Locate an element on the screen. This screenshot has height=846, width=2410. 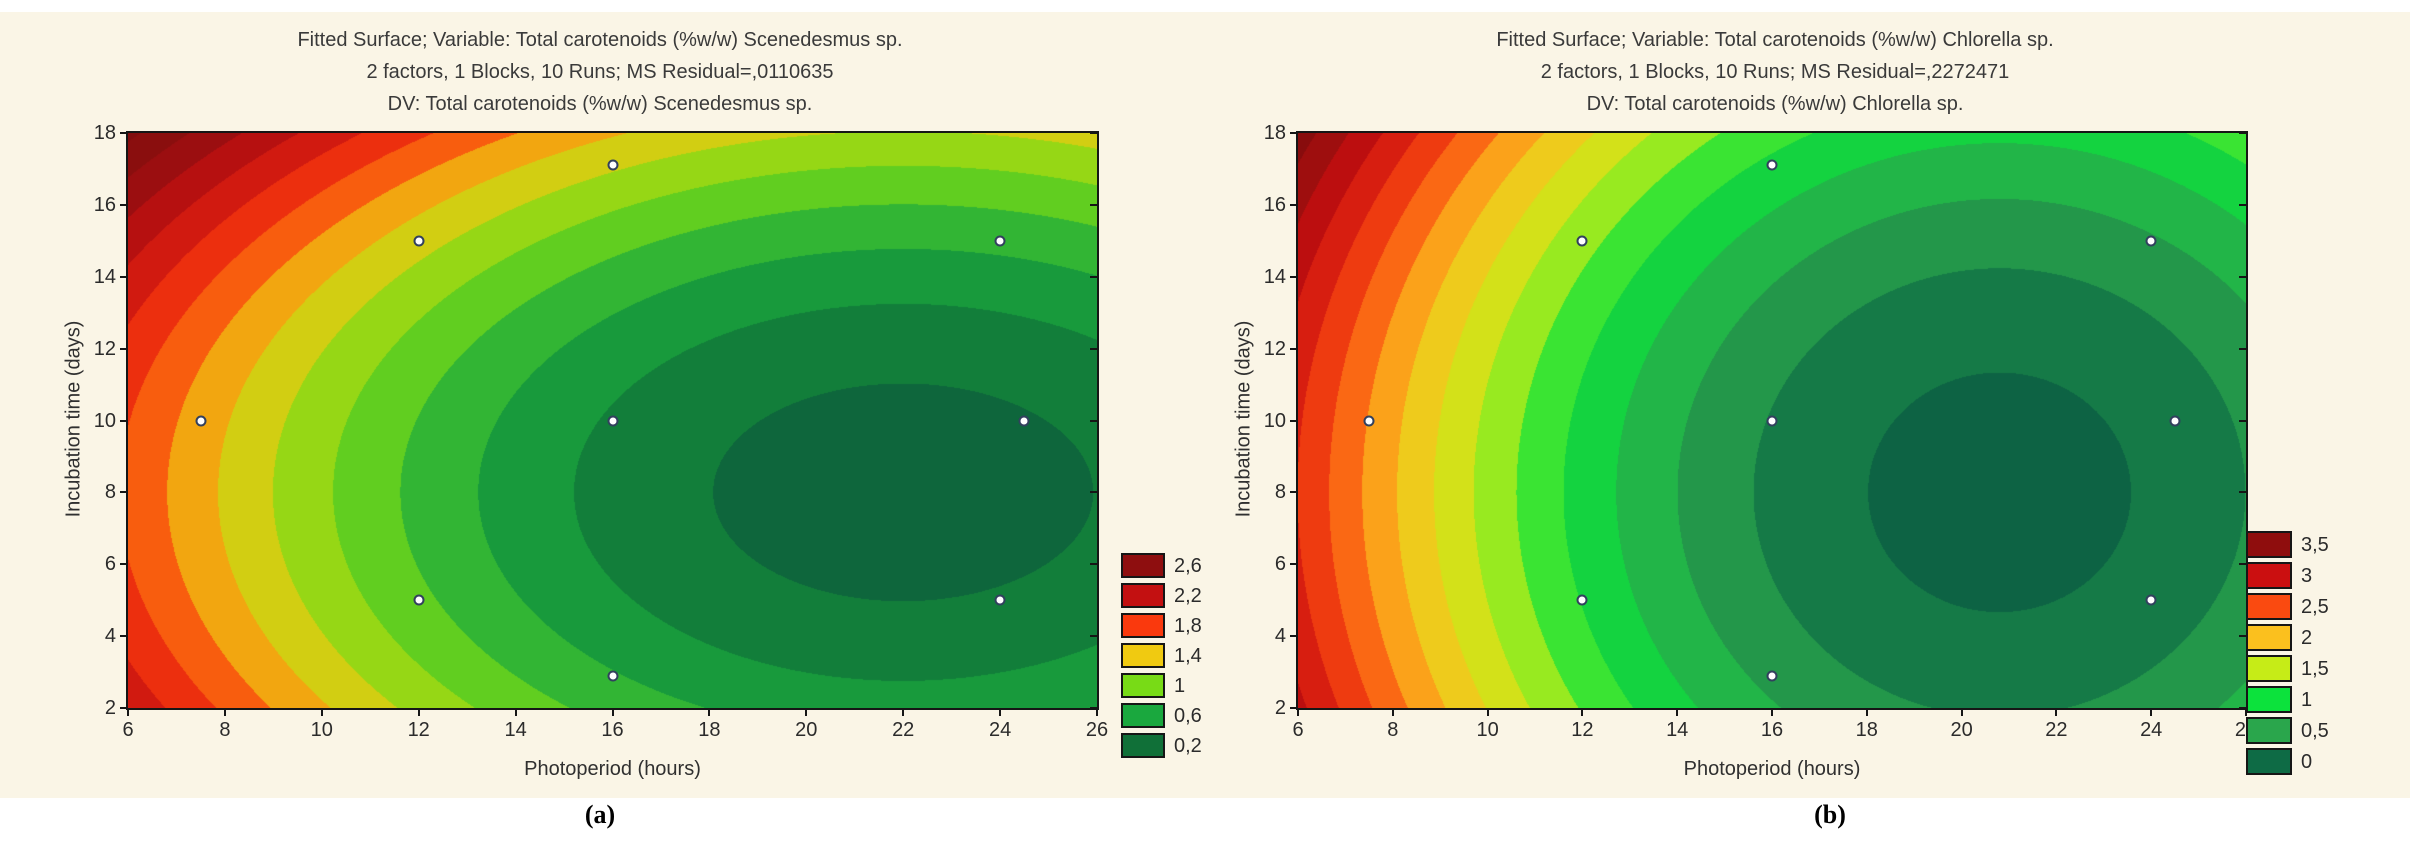
legend-entry: 0,5 is located at coordinates (2287, 730).